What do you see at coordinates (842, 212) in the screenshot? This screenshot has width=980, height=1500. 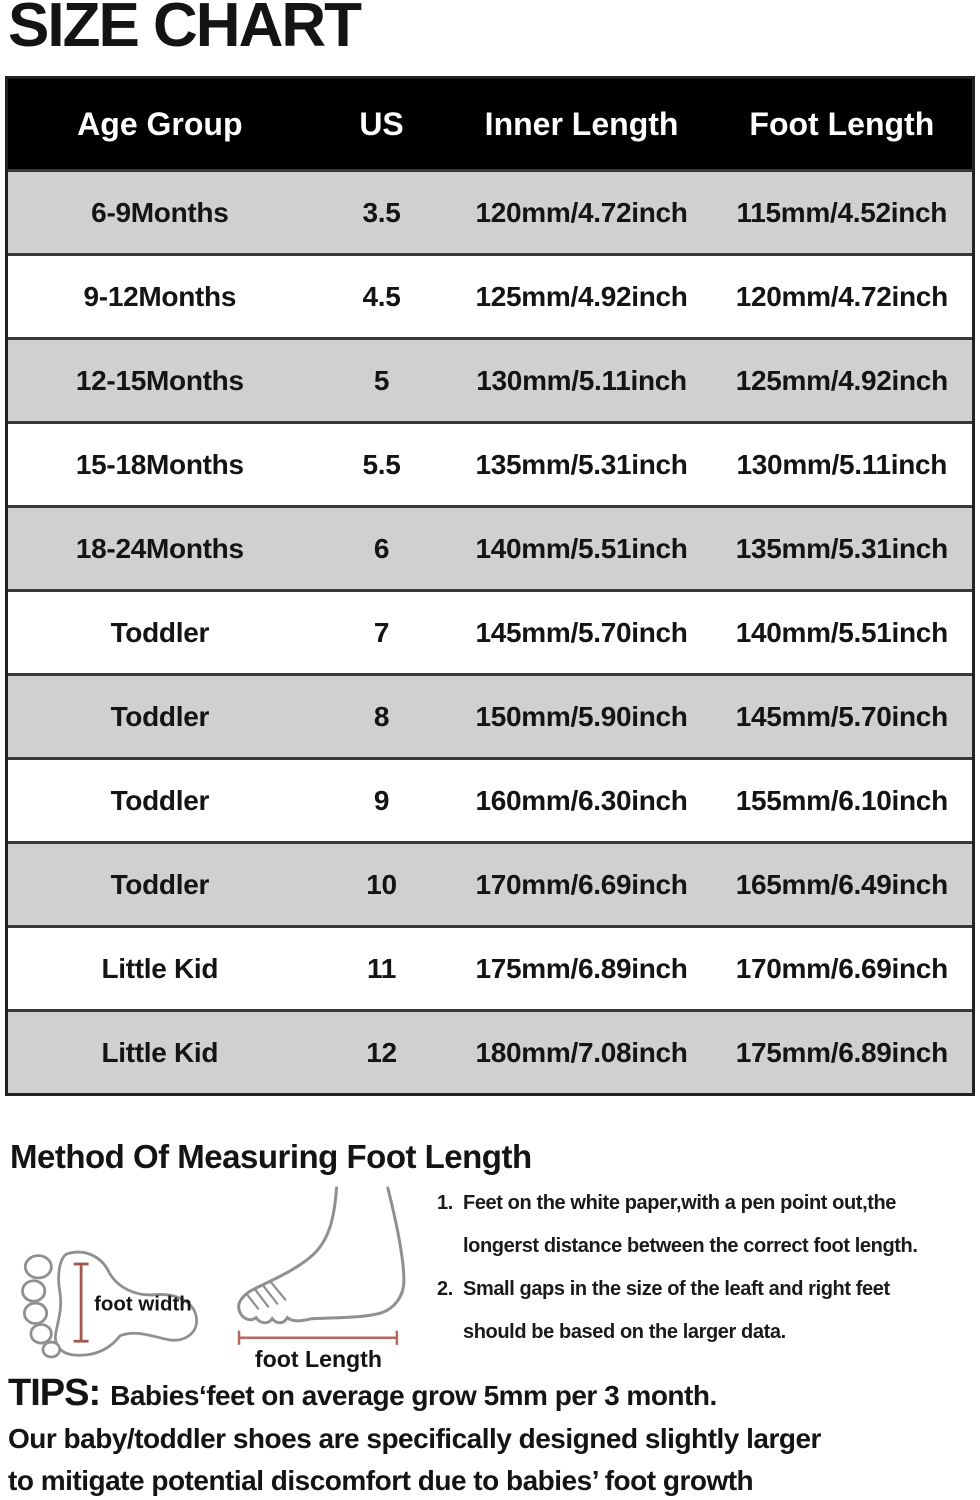 I see `foot-length-cell: 115mm/4.52inch` at bounding box center [842, 212].